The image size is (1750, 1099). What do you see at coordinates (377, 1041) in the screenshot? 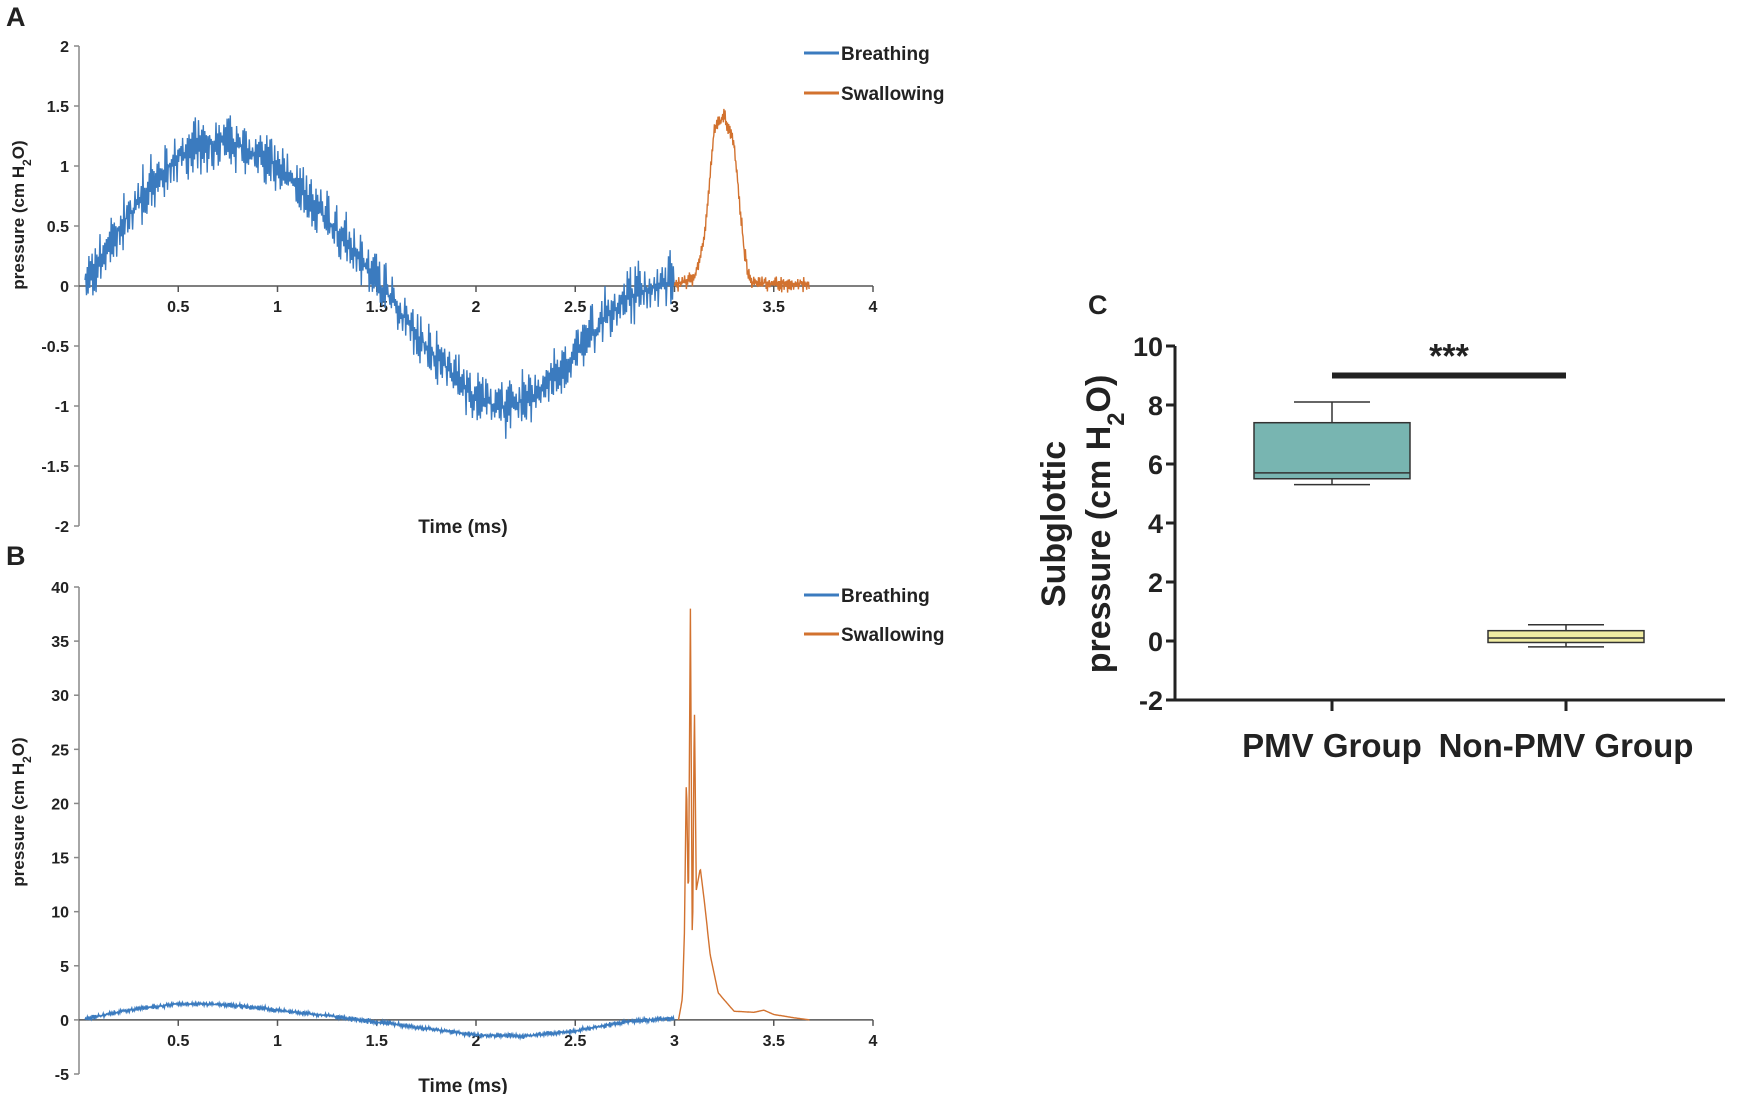
I see `x-tick-label: 1.5` at bounding box center [377, 1041].